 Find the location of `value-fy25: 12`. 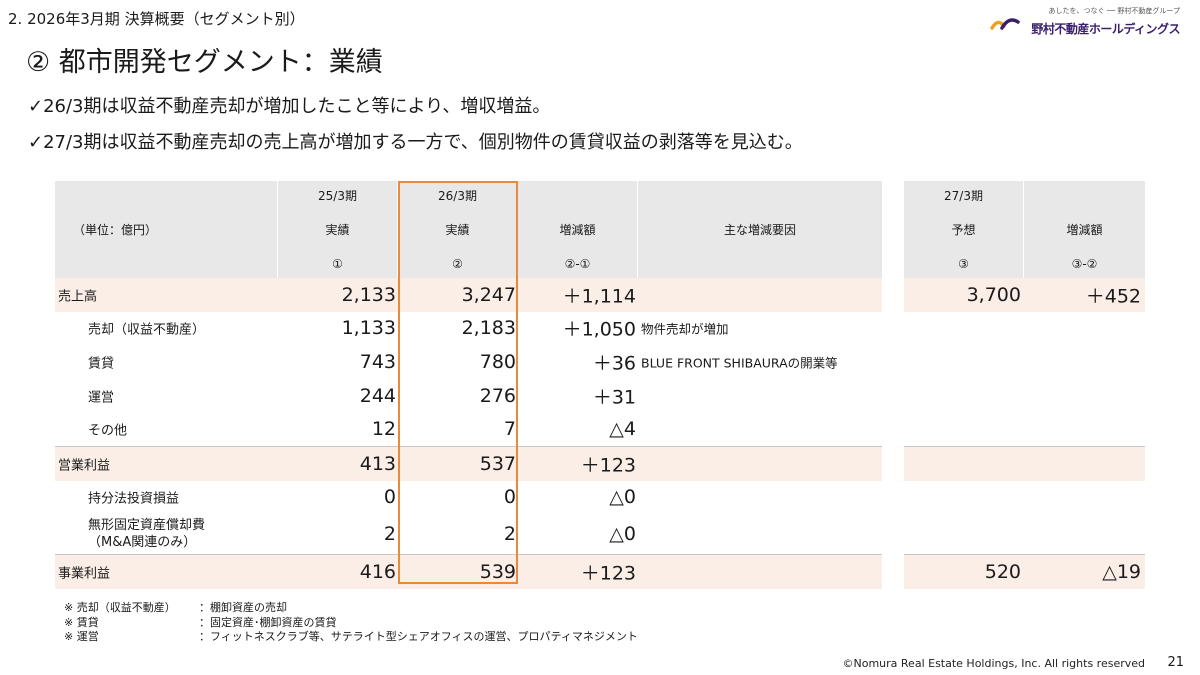

value-fy25: 12 is located at coordinates (383, 429).